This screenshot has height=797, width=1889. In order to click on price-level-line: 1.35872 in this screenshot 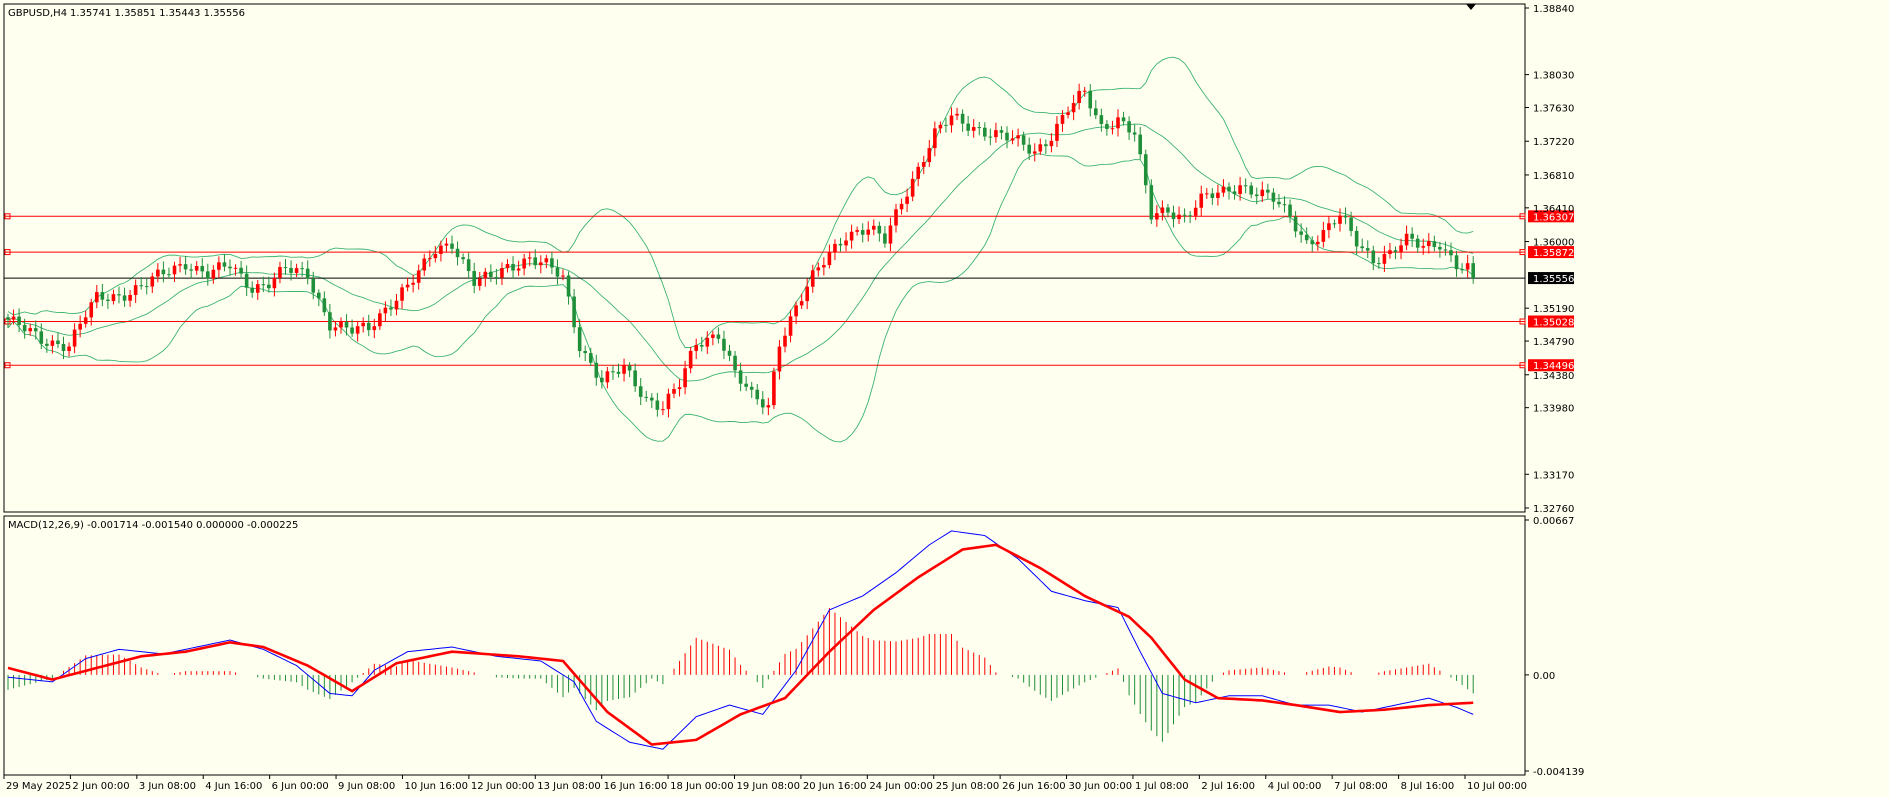, I will do `click(789, 252)`.